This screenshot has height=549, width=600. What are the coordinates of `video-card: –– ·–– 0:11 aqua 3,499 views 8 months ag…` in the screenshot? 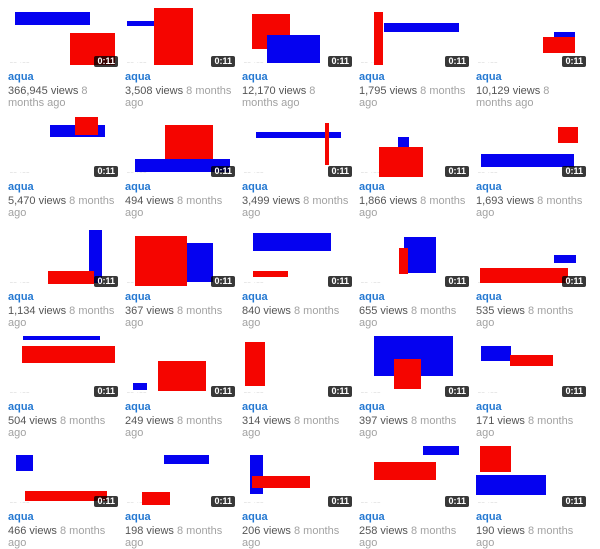 It's located at (297, 167).